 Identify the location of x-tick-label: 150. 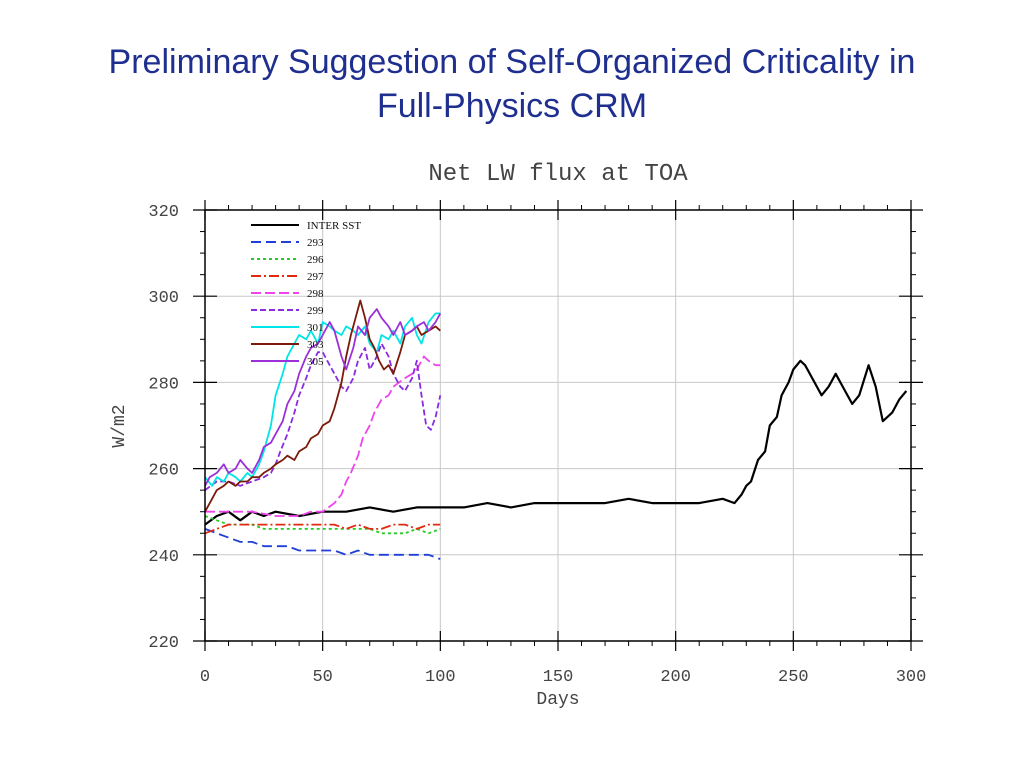
(558, 677).